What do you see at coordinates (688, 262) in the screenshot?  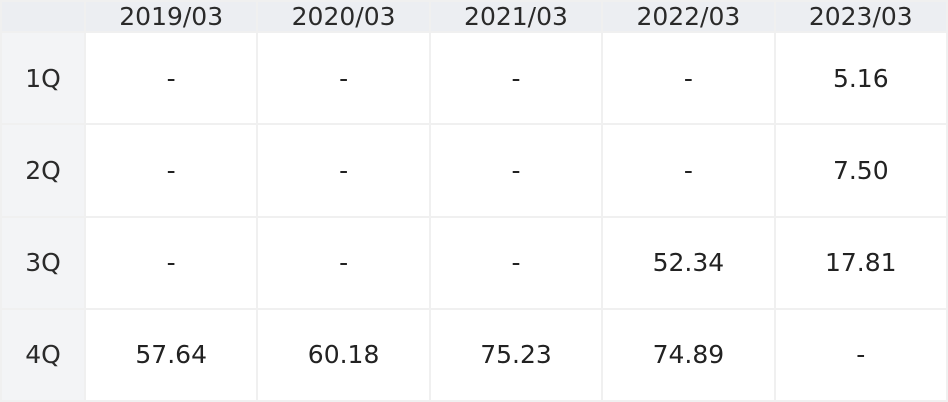 I see `table-cell: 52.34` at bounding box center [688, 262].